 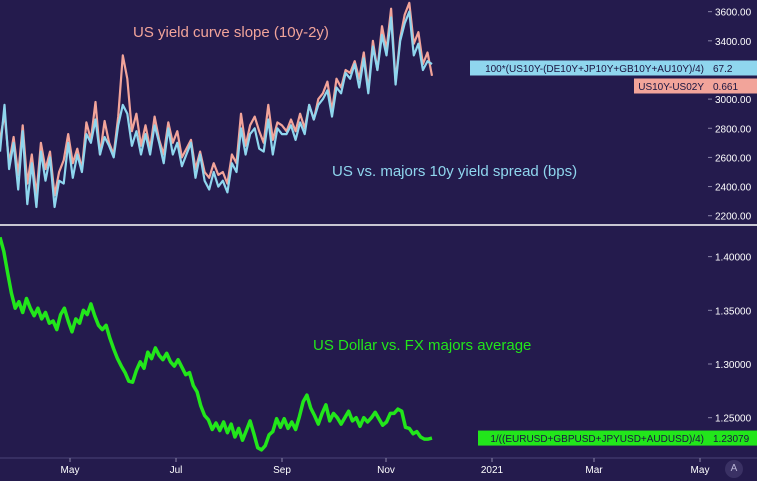 I want to click on last-label-usd-majors-name: 1/((EURUSD+GBPUSD+JPYUSD+AUDUSD)/4), so click(x=597, y=439).